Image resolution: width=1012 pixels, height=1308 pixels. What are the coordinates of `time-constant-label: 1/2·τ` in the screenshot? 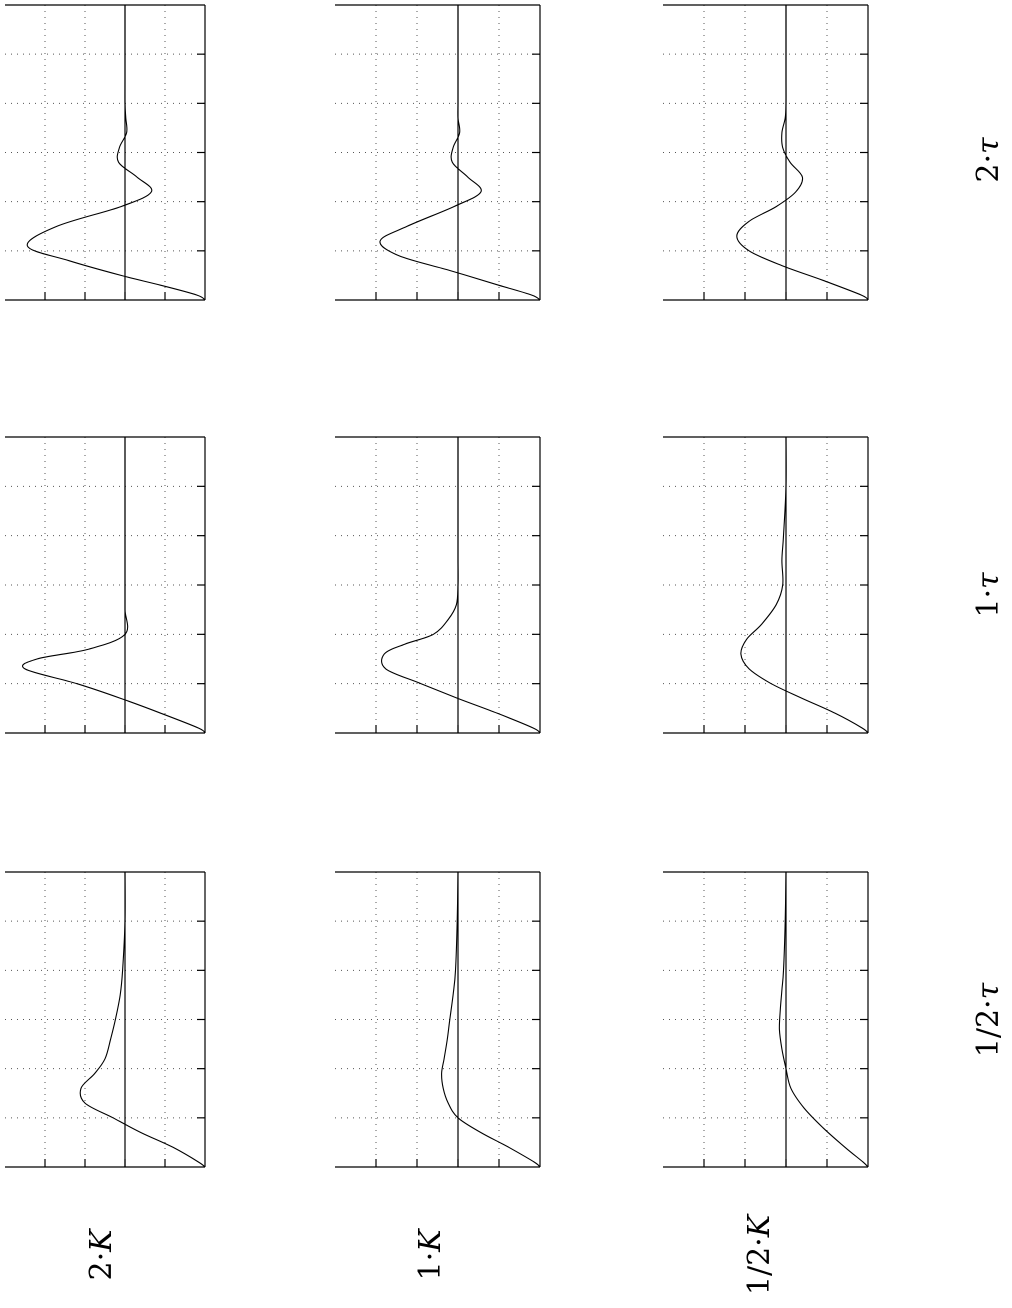 It's located at (988, 1019).